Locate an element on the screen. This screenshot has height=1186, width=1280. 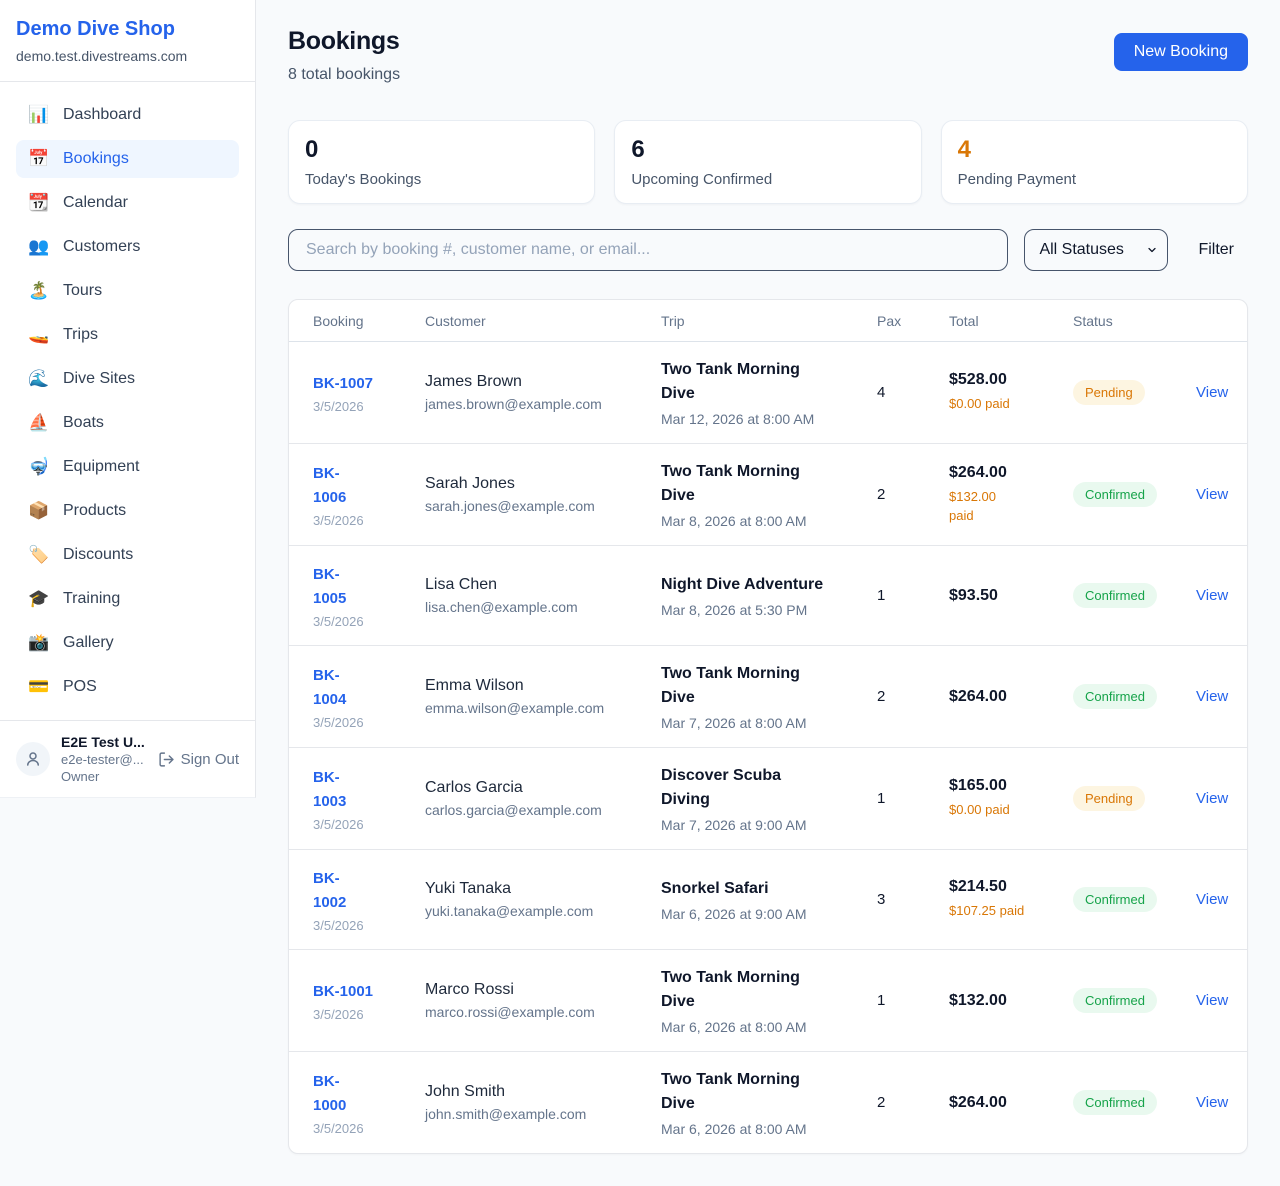
sidebar-item-training: 🎓 Training is located at coordinates (74, 598).